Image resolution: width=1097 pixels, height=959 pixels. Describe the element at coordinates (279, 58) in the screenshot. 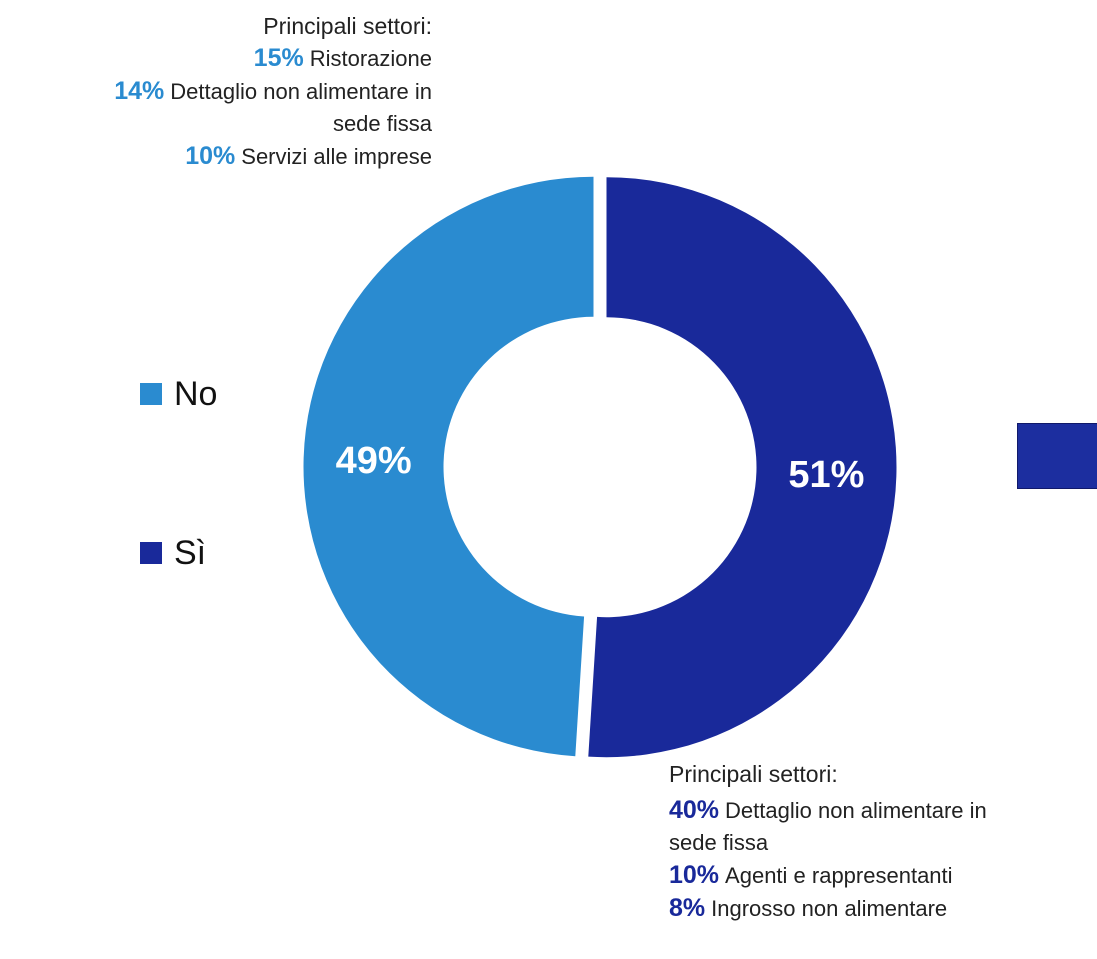

I see `annotation-pct: 15%` at that location.